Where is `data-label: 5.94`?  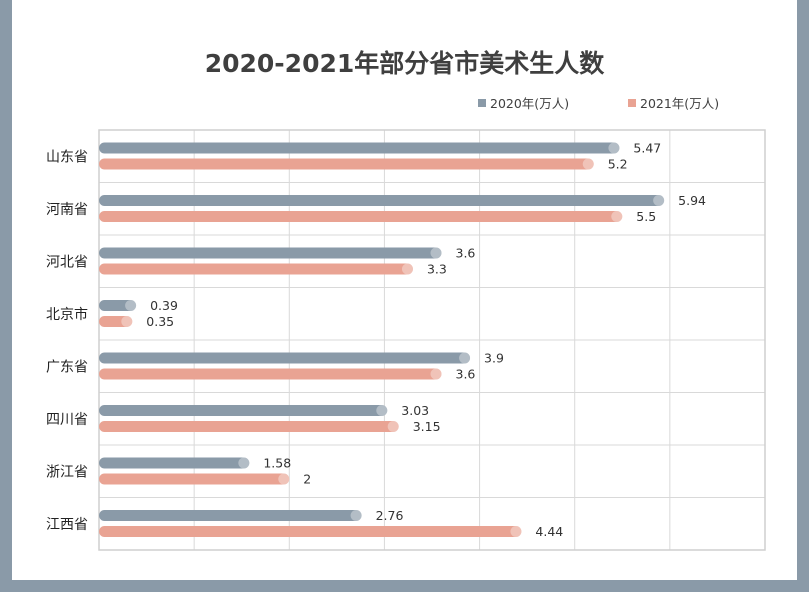 data-label: 5.94 is located at coordinates (692, 200).